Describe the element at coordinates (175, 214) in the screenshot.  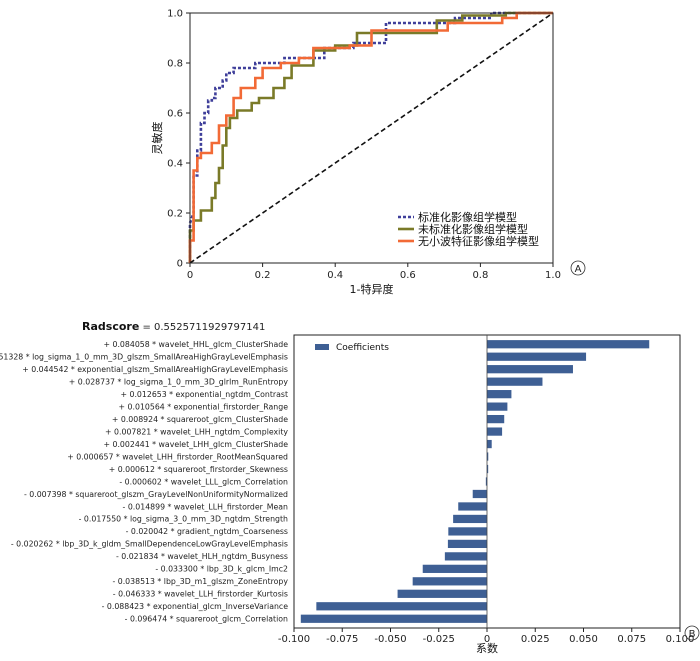
I see `roc-y-tick-label: 0.2` at that location.